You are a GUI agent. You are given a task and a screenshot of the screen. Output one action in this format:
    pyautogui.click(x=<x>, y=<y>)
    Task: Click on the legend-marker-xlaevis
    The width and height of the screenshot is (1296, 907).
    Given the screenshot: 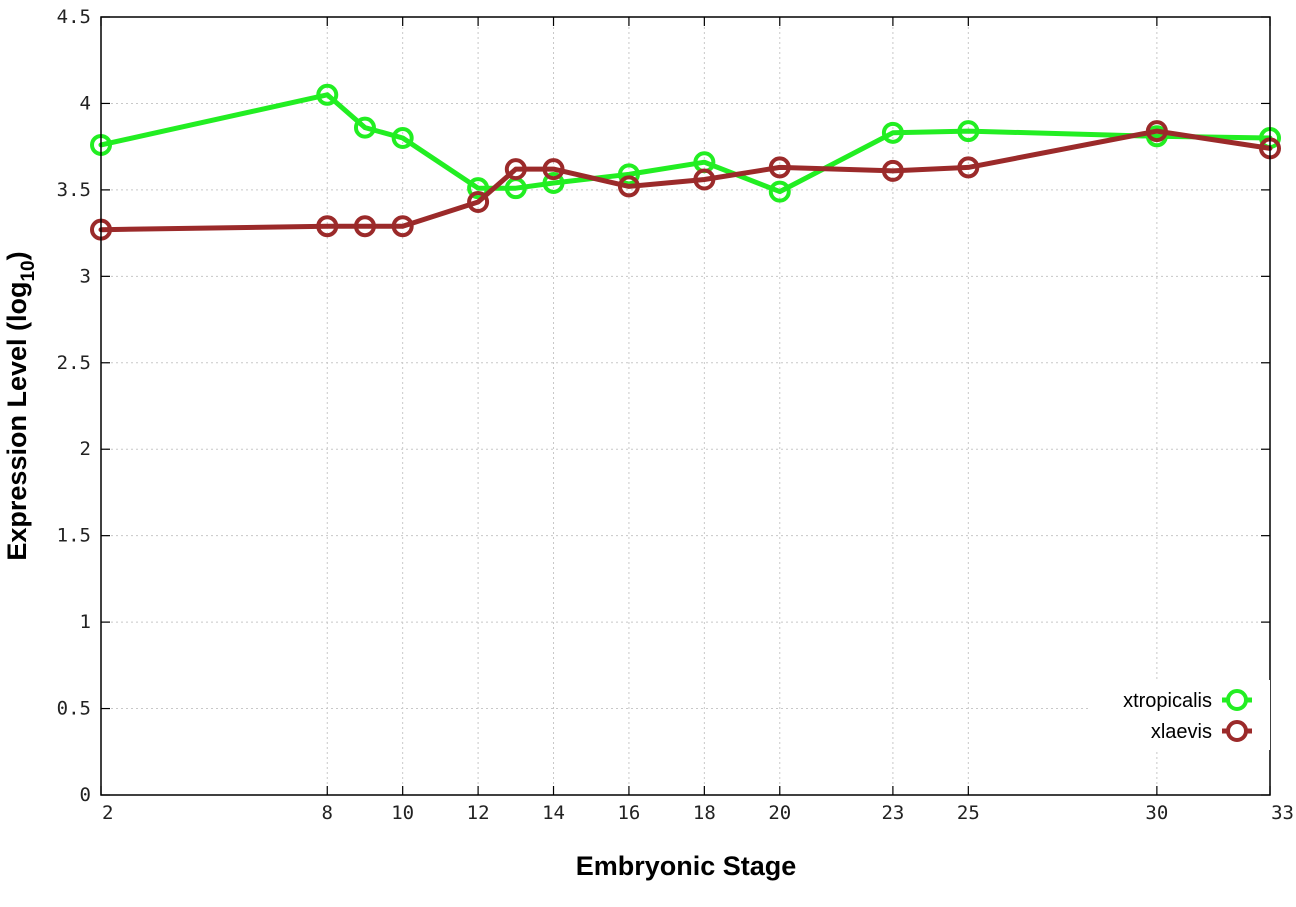 What is the action you would take?
    pyautogui.click(x=1237, y=731)
    